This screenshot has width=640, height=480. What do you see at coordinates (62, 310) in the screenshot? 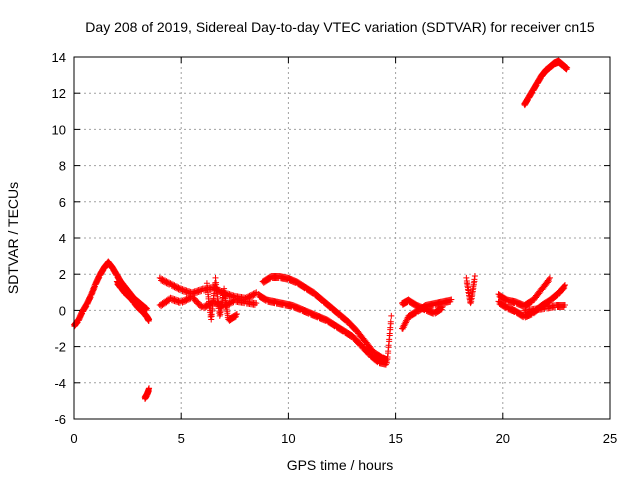
I see `y-tick-label: 0` at bounding box center [62, 310].